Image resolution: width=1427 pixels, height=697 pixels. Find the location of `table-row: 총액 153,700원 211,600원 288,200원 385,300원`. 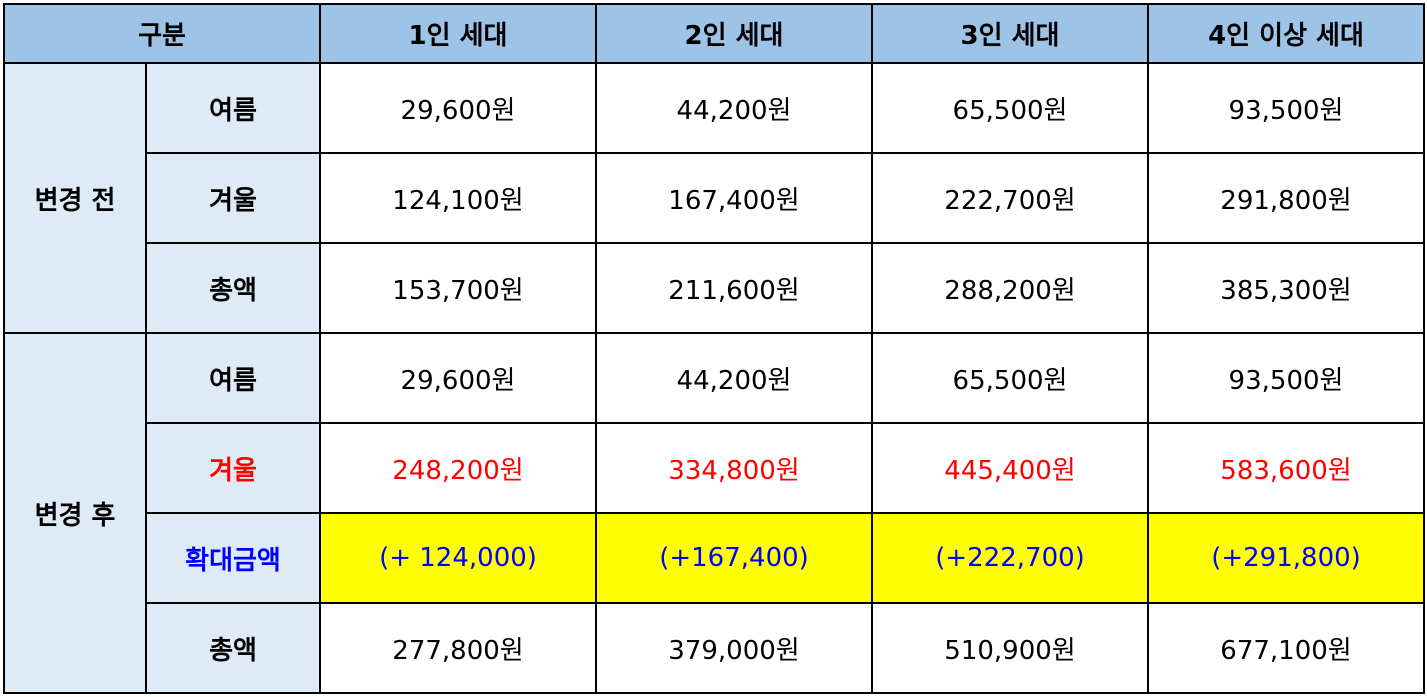

table-row: 총액 153,700원 211,600원 288,200원 385,300원 is located at coordinates (714, 288).